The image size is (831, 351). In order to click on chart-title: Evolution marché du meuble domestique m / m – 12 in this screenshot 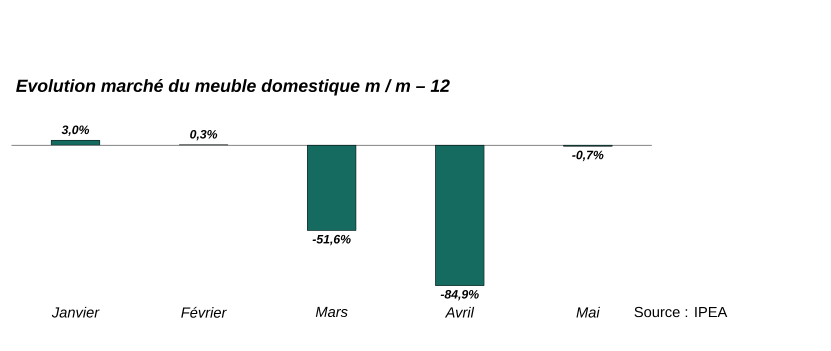, I will do `click(233, 87)`.